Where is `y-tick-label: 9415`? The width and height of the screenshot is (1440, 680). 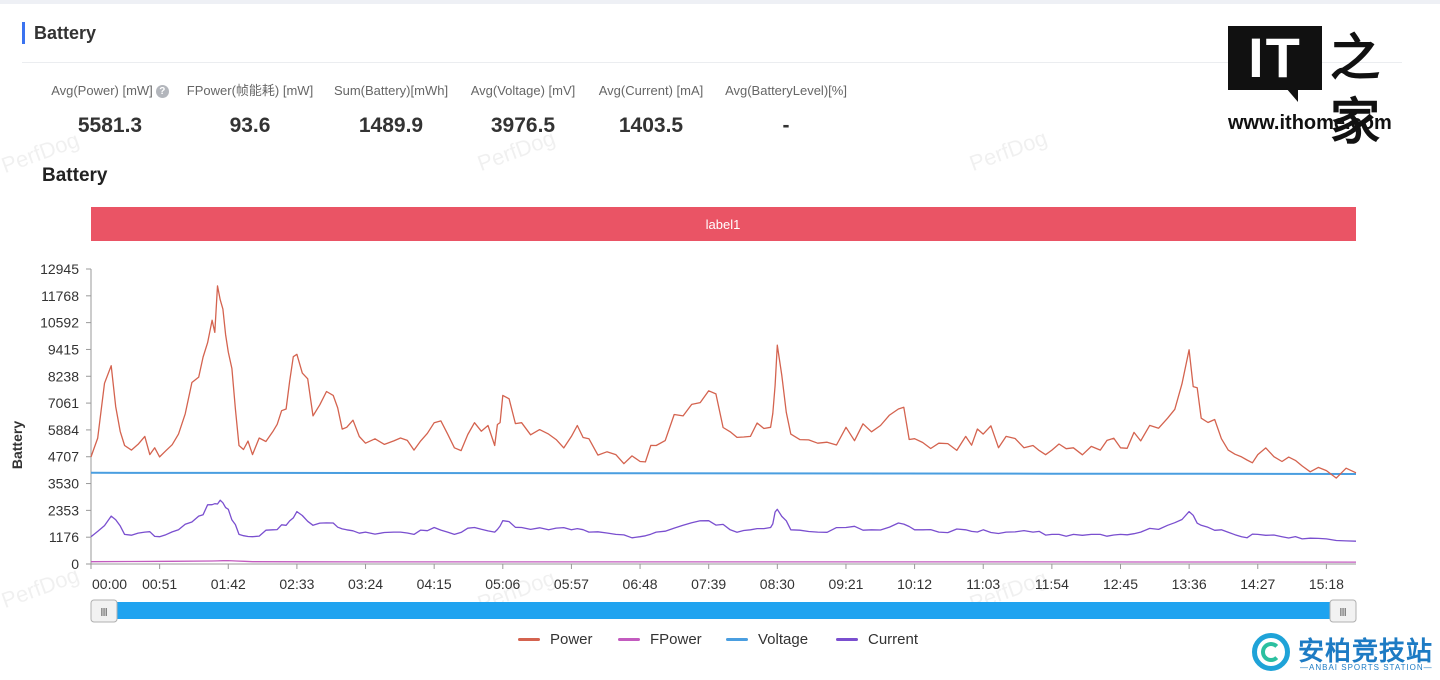 y-tick-label: 9415 is located at coordinates (63, 349).